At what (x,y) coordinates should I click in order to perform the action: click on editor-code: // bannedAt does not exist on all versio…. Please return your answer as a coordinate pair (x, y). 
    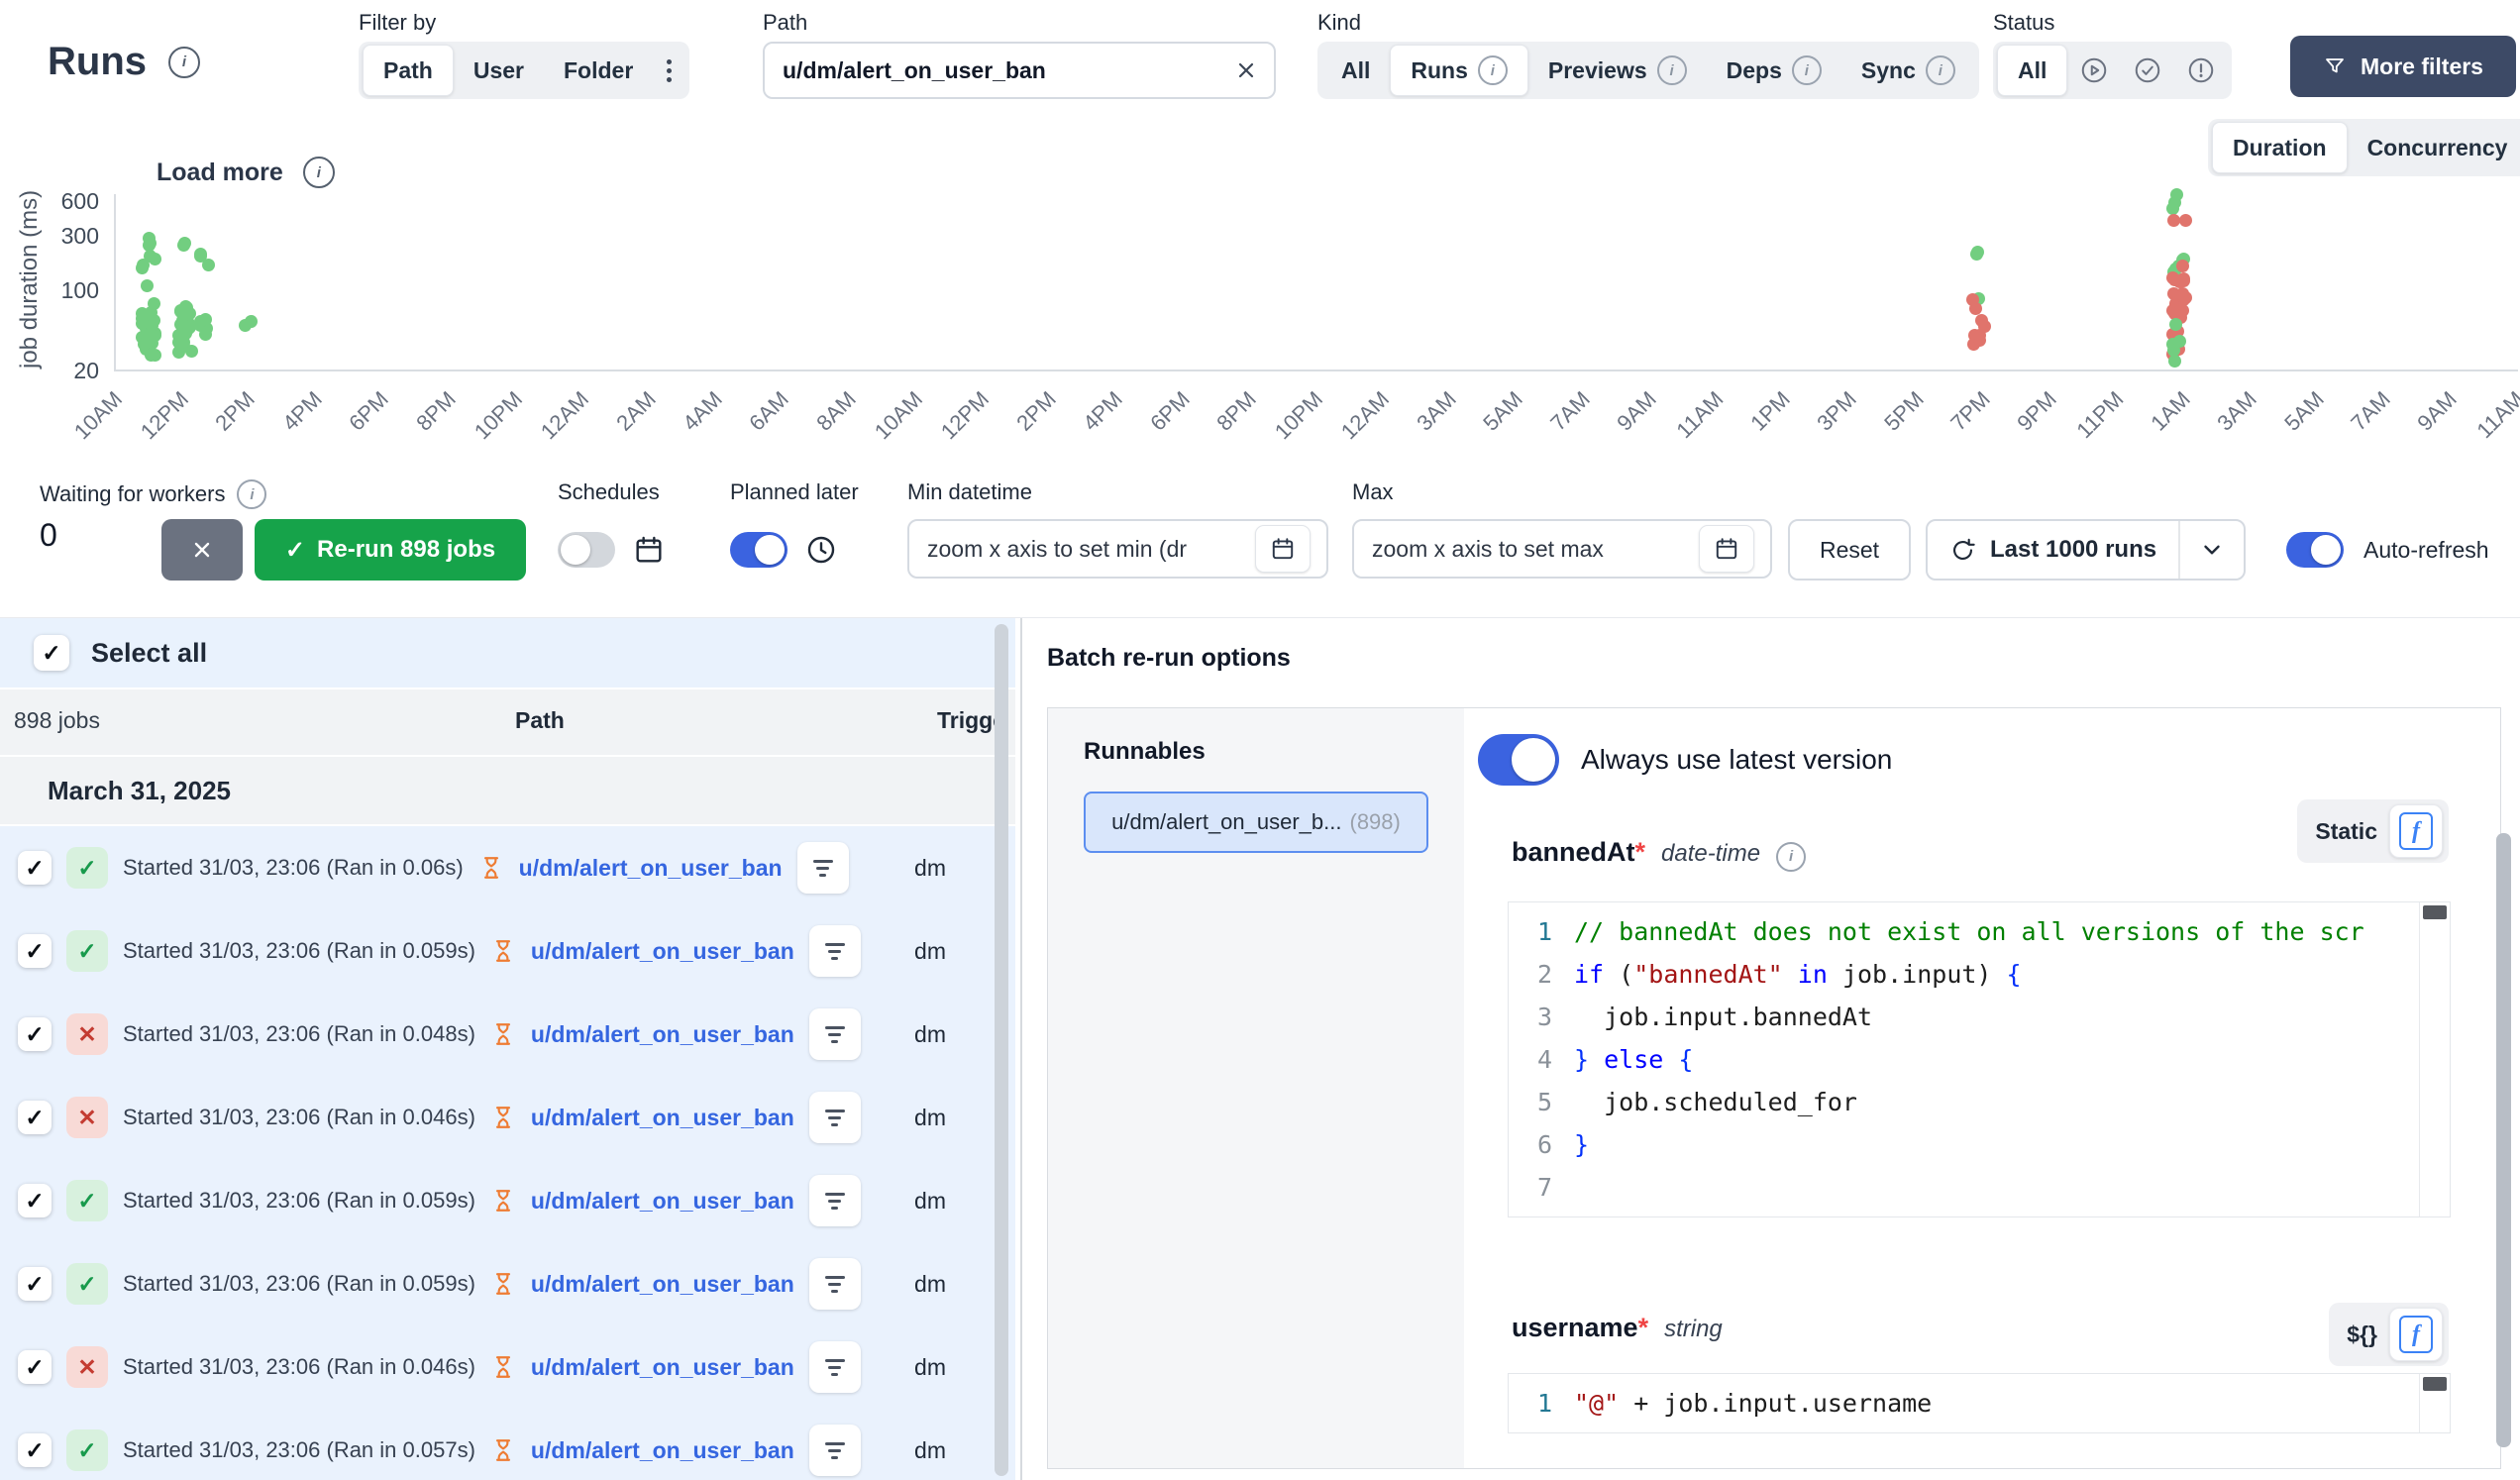
    Looking at the image, I should click on (2008, 1059).